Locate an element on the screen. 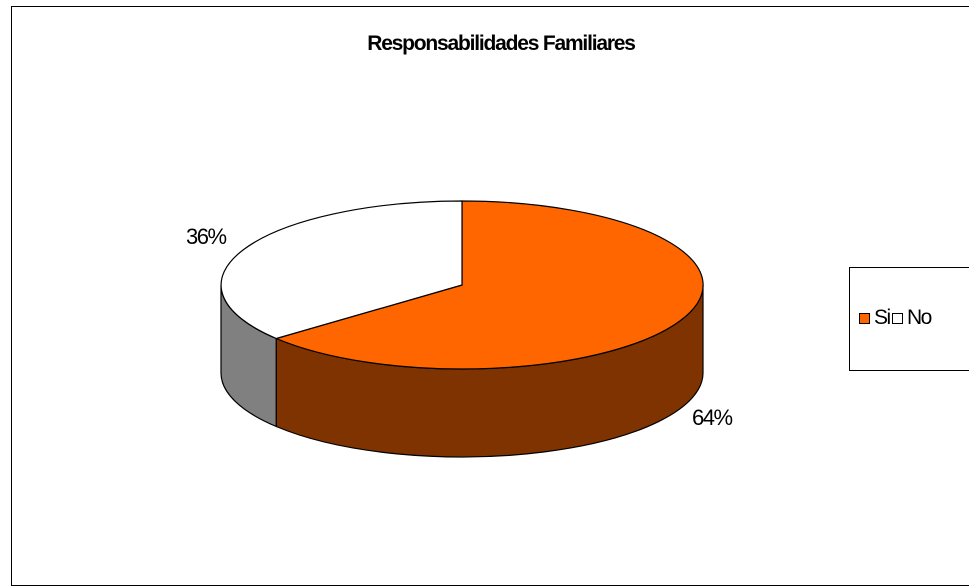  data-label-si: 64% is located at coordinates (712, 417).